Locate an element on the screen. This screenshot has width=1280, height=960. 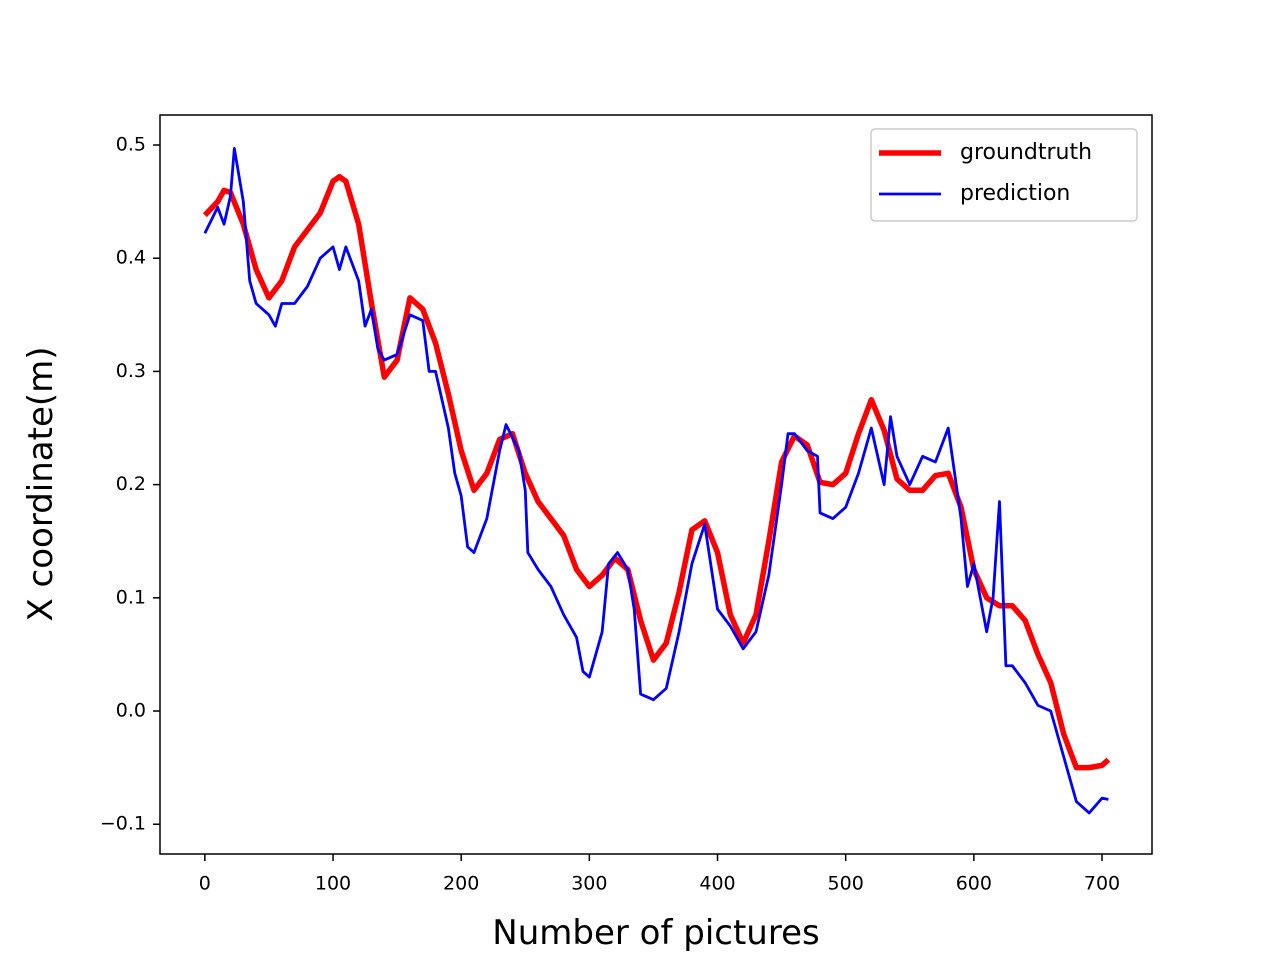
y-tick-label: 0.3 is located at coordinates (131, 371).